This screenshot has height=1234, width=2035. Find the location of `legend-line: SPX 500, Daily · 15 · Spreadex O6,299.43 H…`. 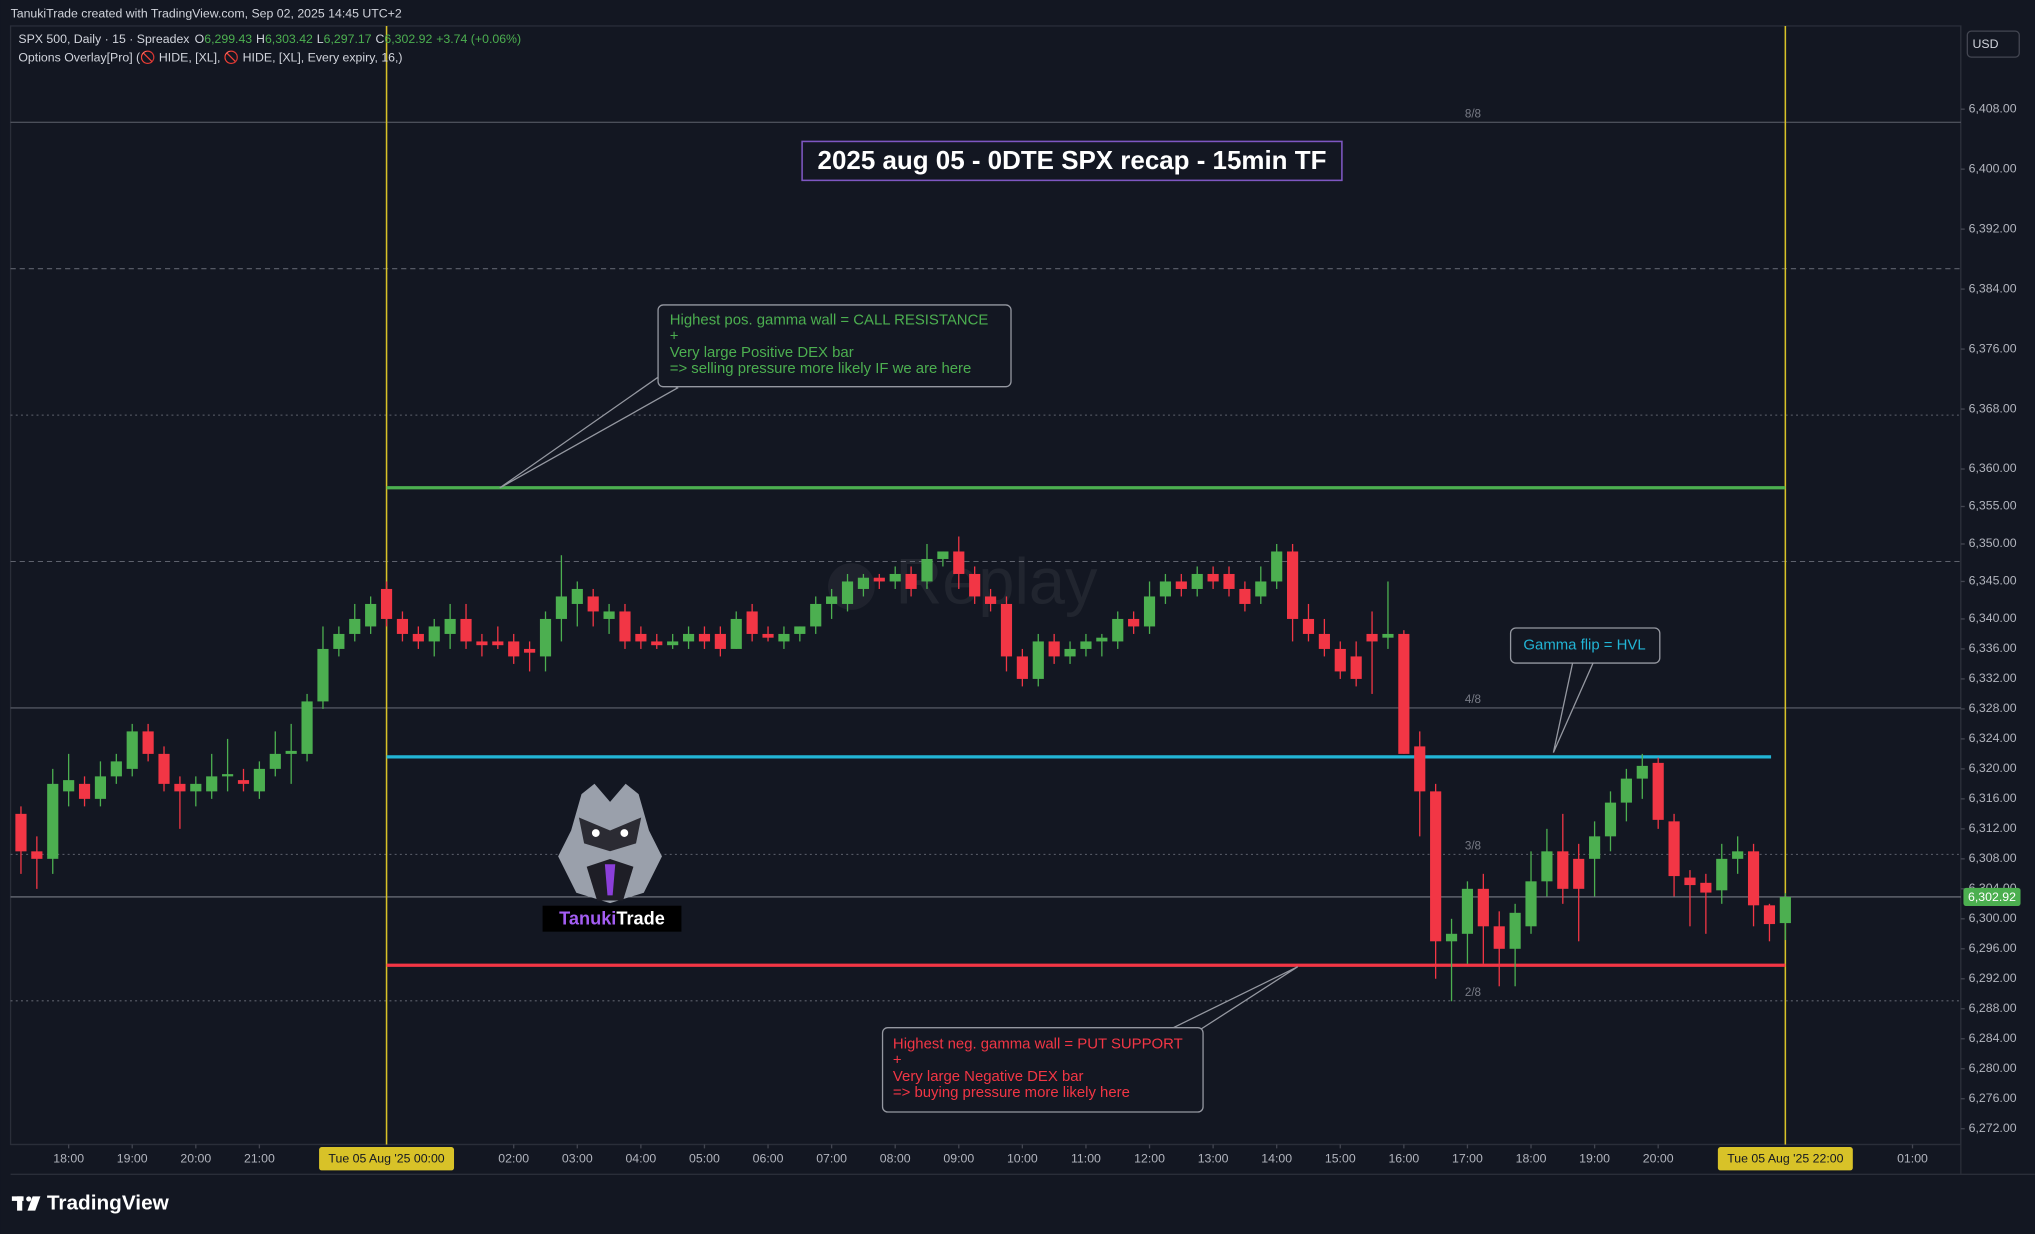

legend-line: SPX 500, Daily · 15 · Spreadex O6,299.43 H… is located at coordinates (269, 39).